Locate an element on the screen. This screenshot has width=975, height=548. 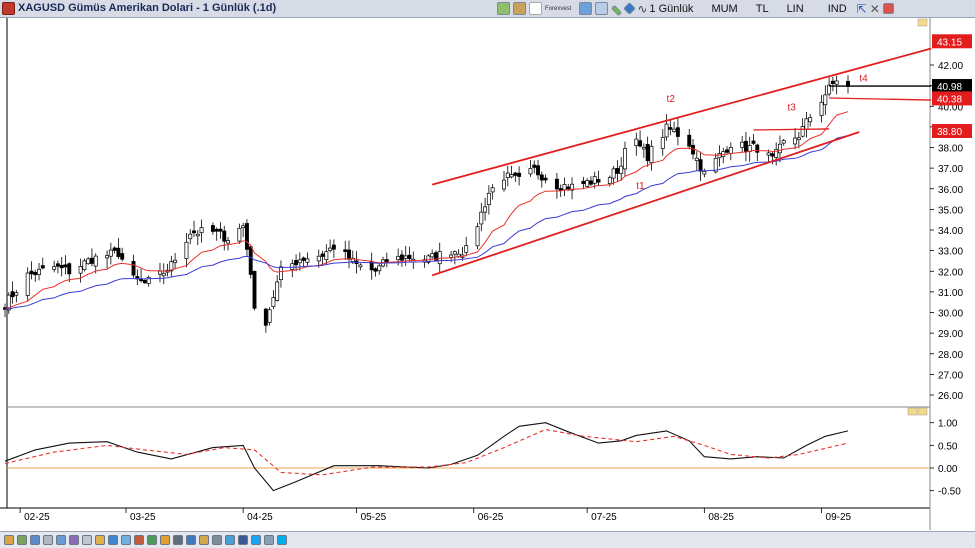
search-icon is located at coordinates (61, 540).